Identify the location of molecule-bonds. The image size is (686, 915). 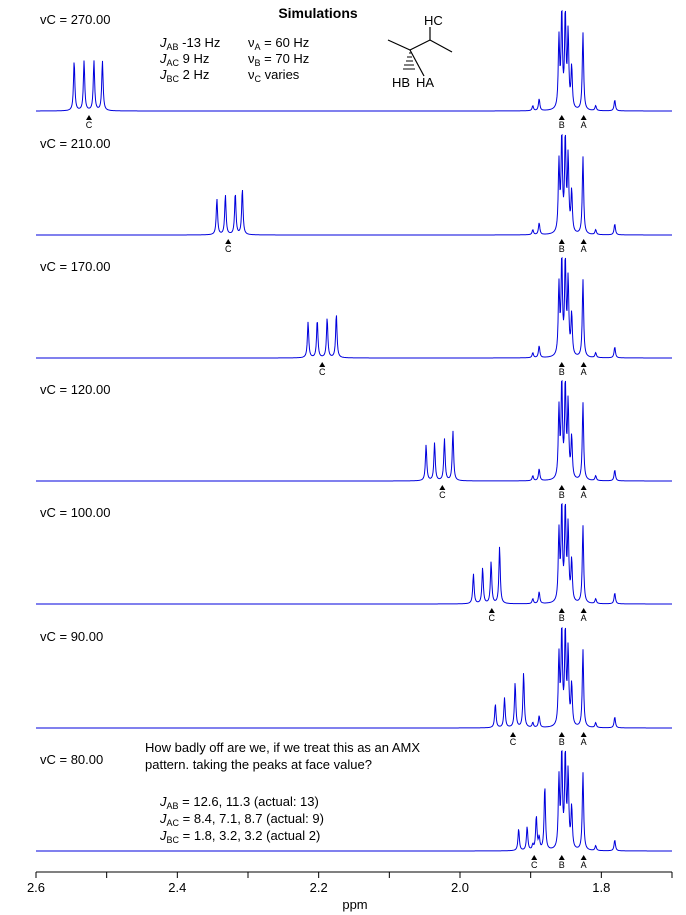
(420, 46).